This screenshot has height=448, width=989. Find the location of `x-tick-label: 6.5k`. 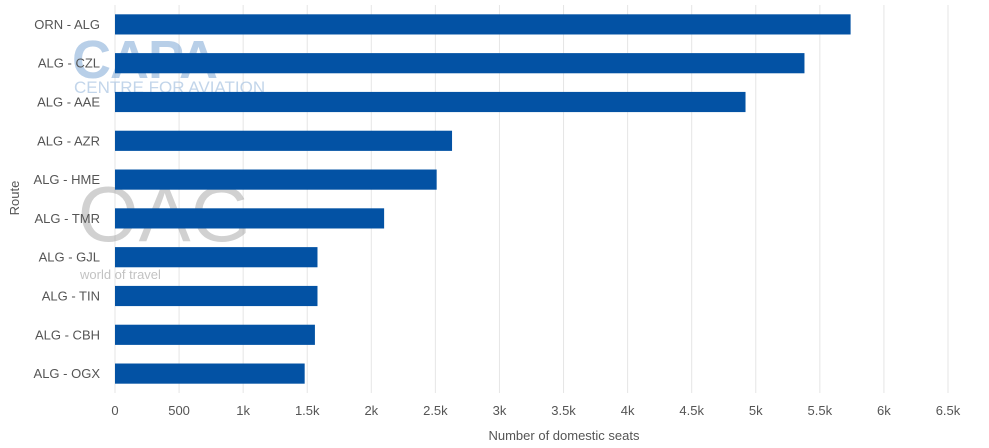

x-tick-label: 6.5k is located at coordinates (948, 410).